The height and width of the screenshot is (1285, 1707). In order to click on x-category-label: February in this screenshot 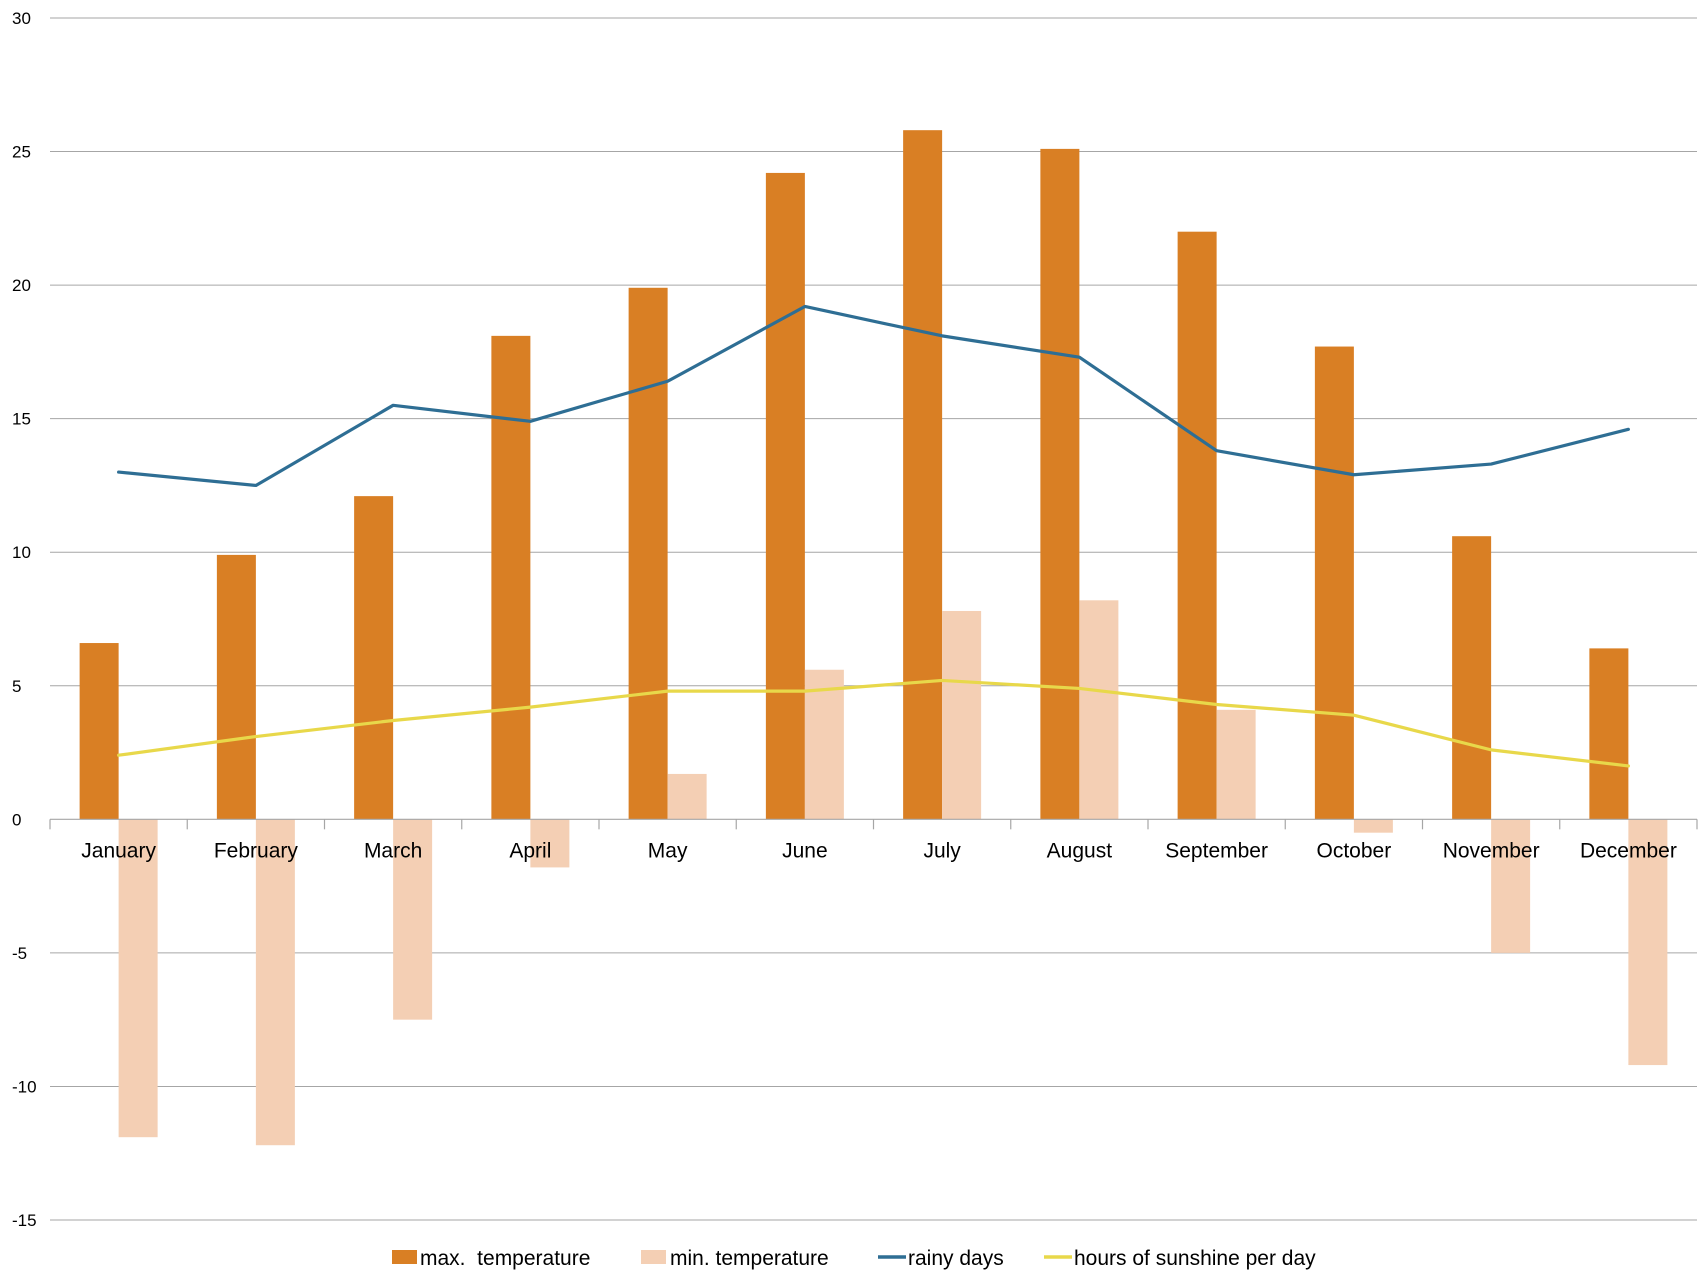, I will do `click(256, 850)`.